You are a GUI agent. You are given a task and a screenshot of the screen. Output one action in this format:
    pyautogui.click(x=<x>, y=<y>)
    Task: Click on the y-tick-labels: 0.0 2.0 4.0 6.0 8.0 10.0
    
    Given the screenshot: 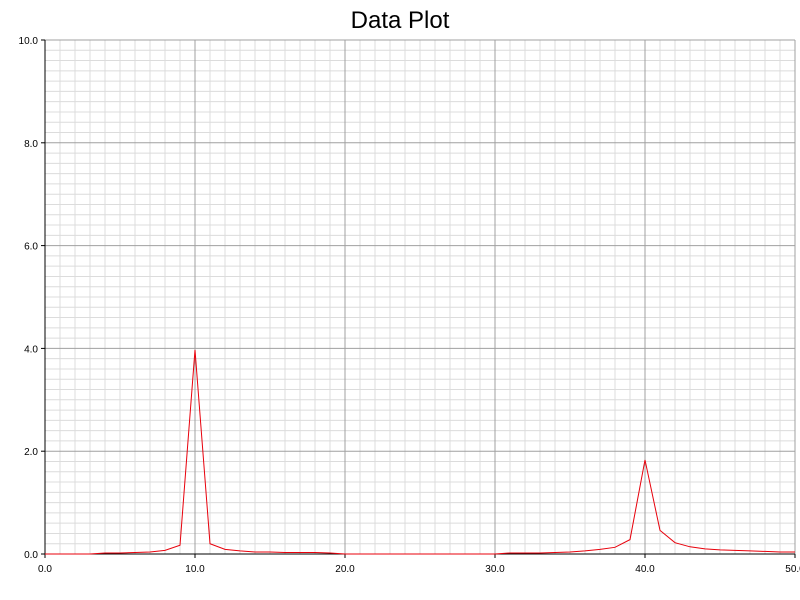 What is the action you would take?
    pyautogui.click(x=29, y=298)
    